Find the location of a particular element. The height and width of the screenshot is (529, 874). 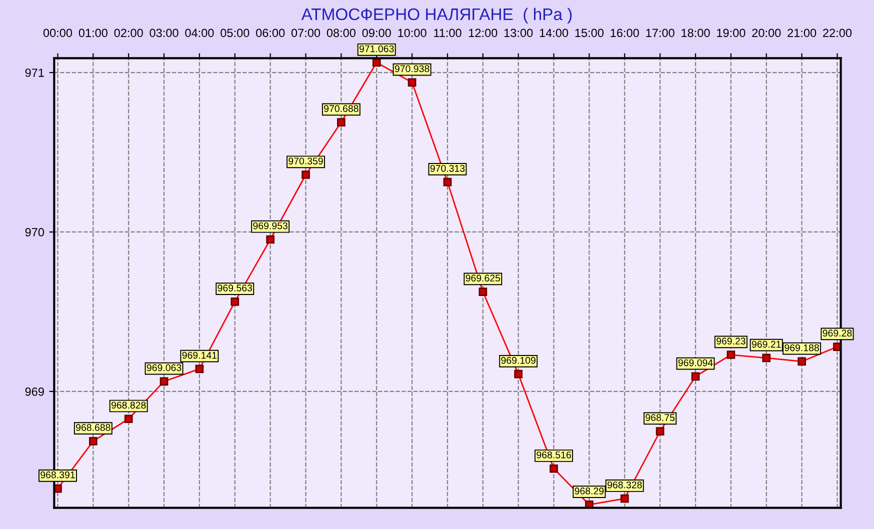

data-label: 969.094 is located at coordinates (695, 362).